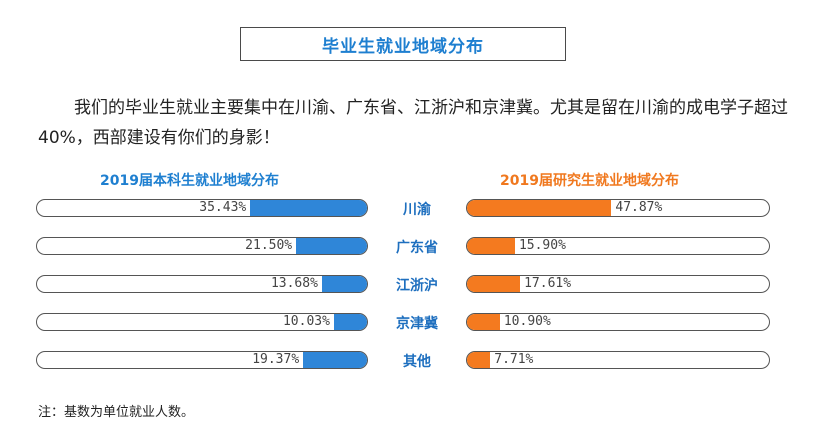 Image resolution: width=820 pixels, height=438 pixels. Describe the element at coordinates (618, 284) in the screenshot. I see `graduate-bar-track: 17.61%` at that location.